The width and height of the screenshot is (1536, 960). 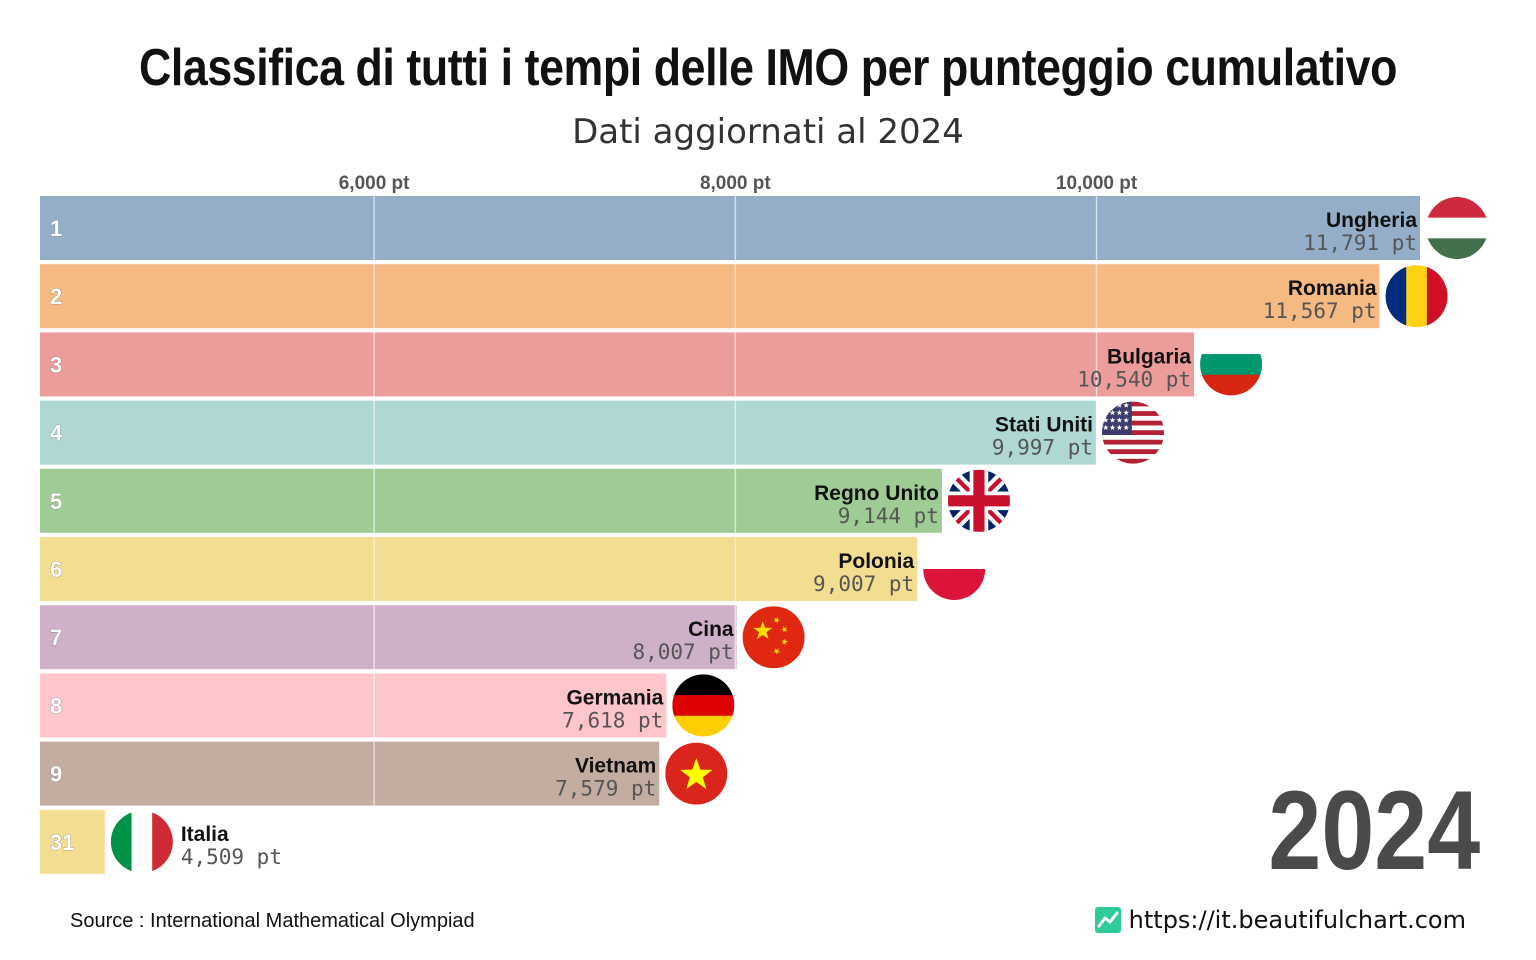 I want to click on bar-vietnam, so click(x=350, y=773).